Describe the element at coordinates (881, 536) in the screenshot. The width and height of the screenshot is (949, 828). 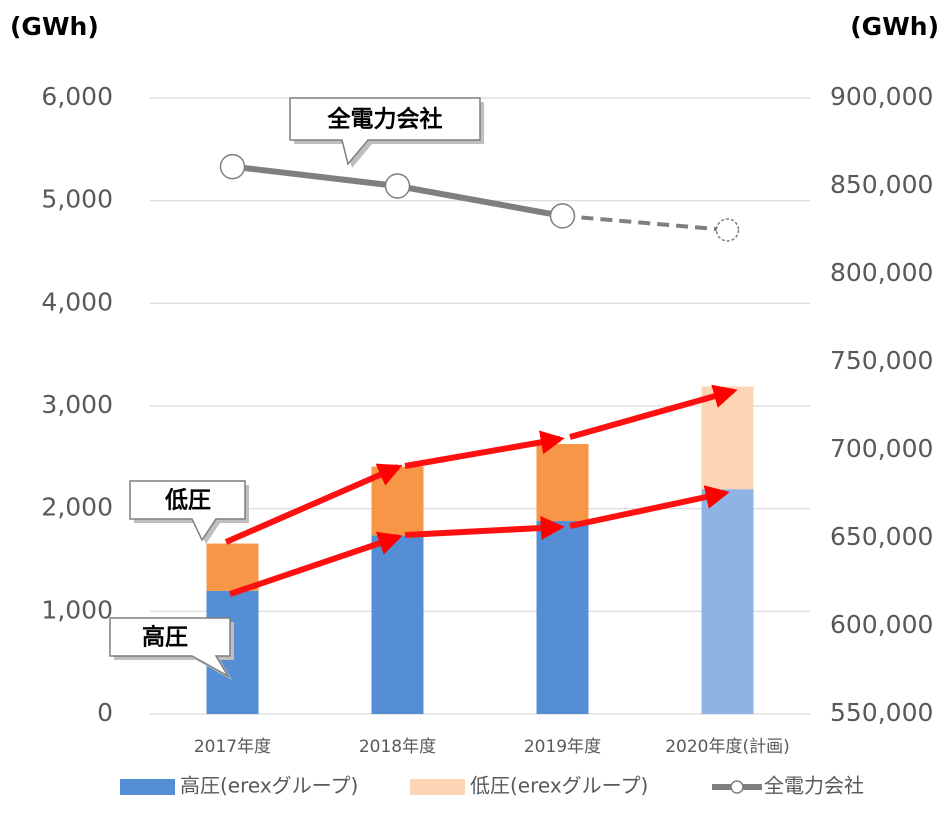
I see `y2-tick-label: 650,000` at that location.